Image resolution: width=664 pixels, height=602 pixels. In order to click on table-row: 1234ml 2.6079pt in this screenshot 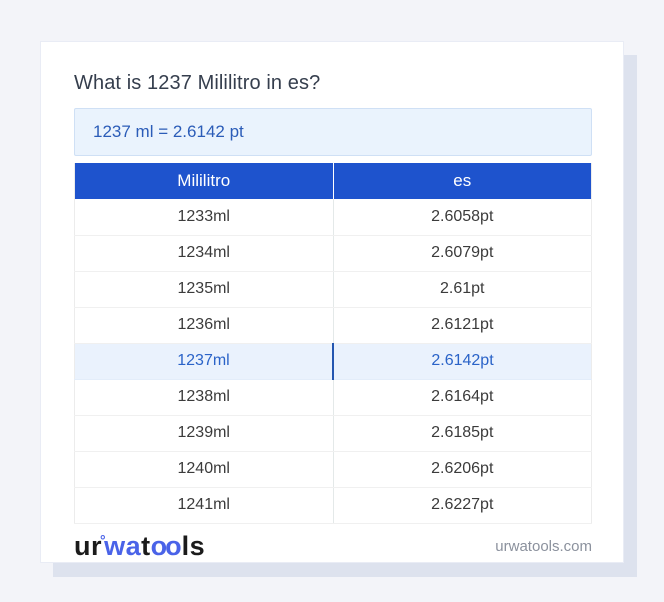, I will do `click(333, 253)`.